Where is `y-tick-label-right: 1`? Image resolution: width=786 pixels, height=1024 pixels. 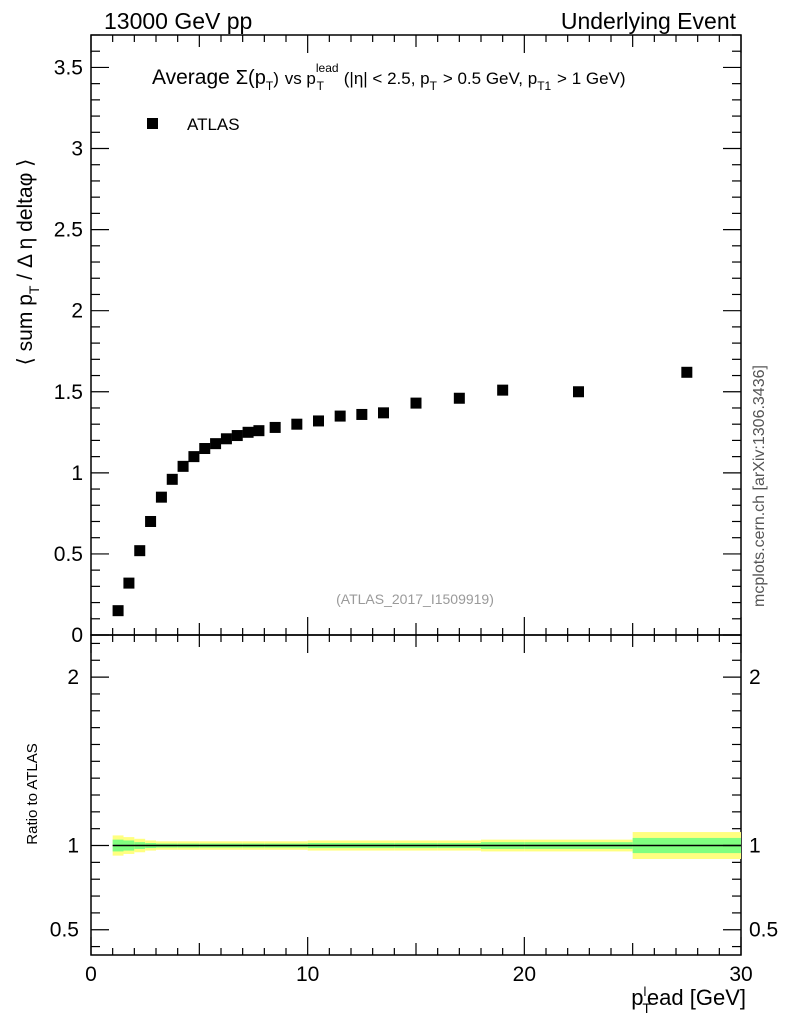
y-tick-label-right: 1 is located at coordinates (755, 846).